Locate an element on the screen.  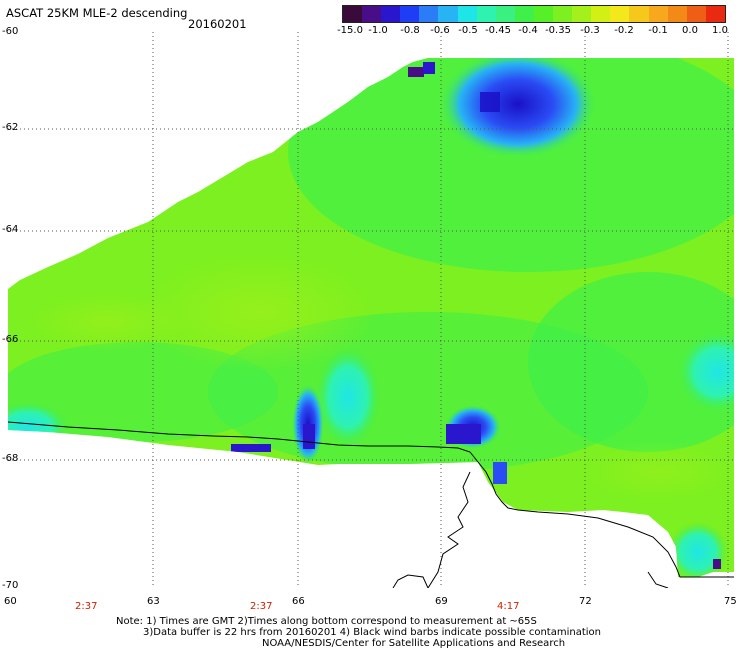
lat-tick-label: -68 is located at coordinates (10, 458).